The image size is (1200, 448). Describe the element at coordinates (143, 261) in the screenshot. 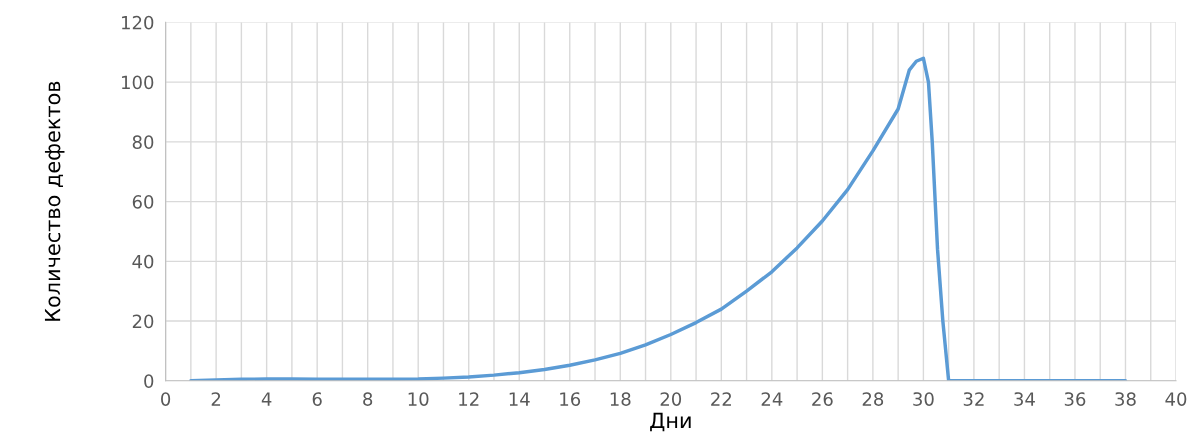

I see `y-tick-label: 40` at that location.